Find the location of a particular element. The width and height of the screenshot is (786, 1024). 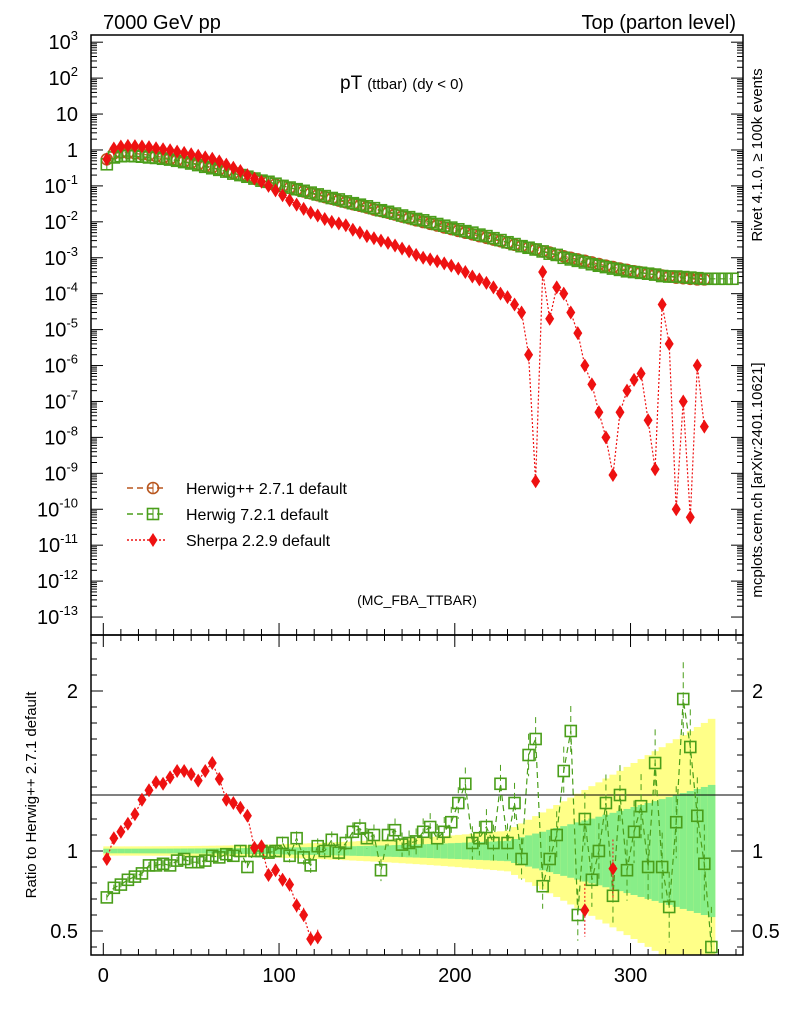

ratio-series-diamond is located at coordinates (360, 851).